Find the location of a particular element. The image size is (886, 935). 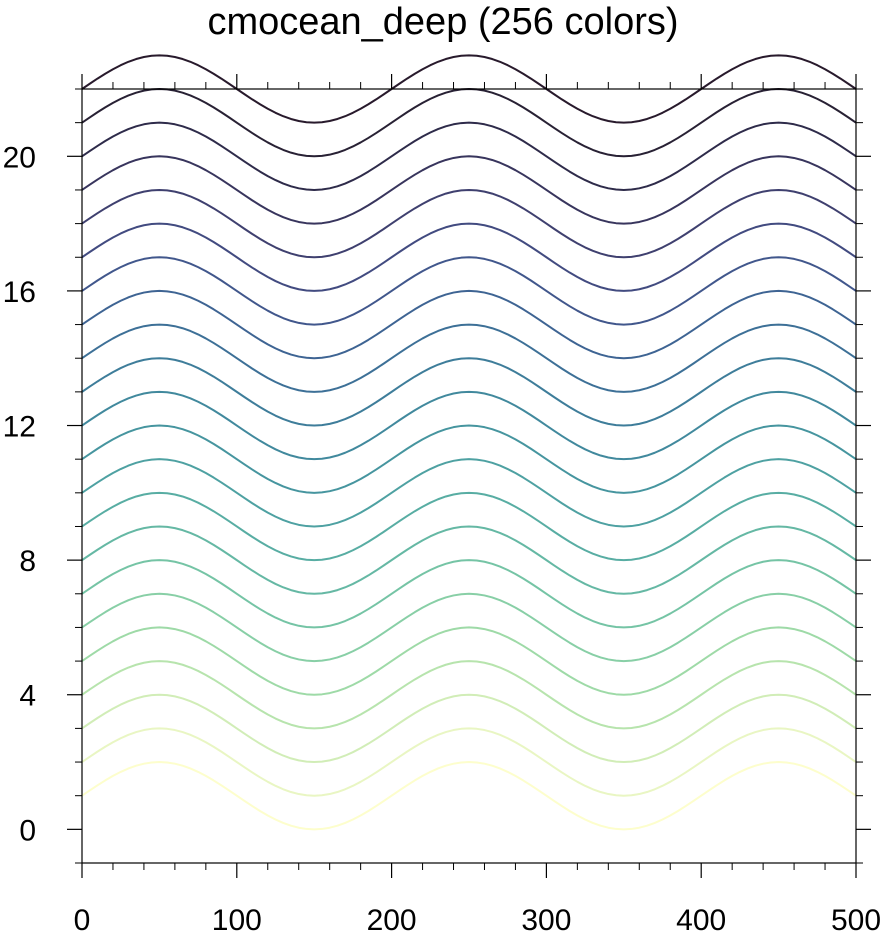

y-tick-label: 12 is located at coordinates (19, 427).